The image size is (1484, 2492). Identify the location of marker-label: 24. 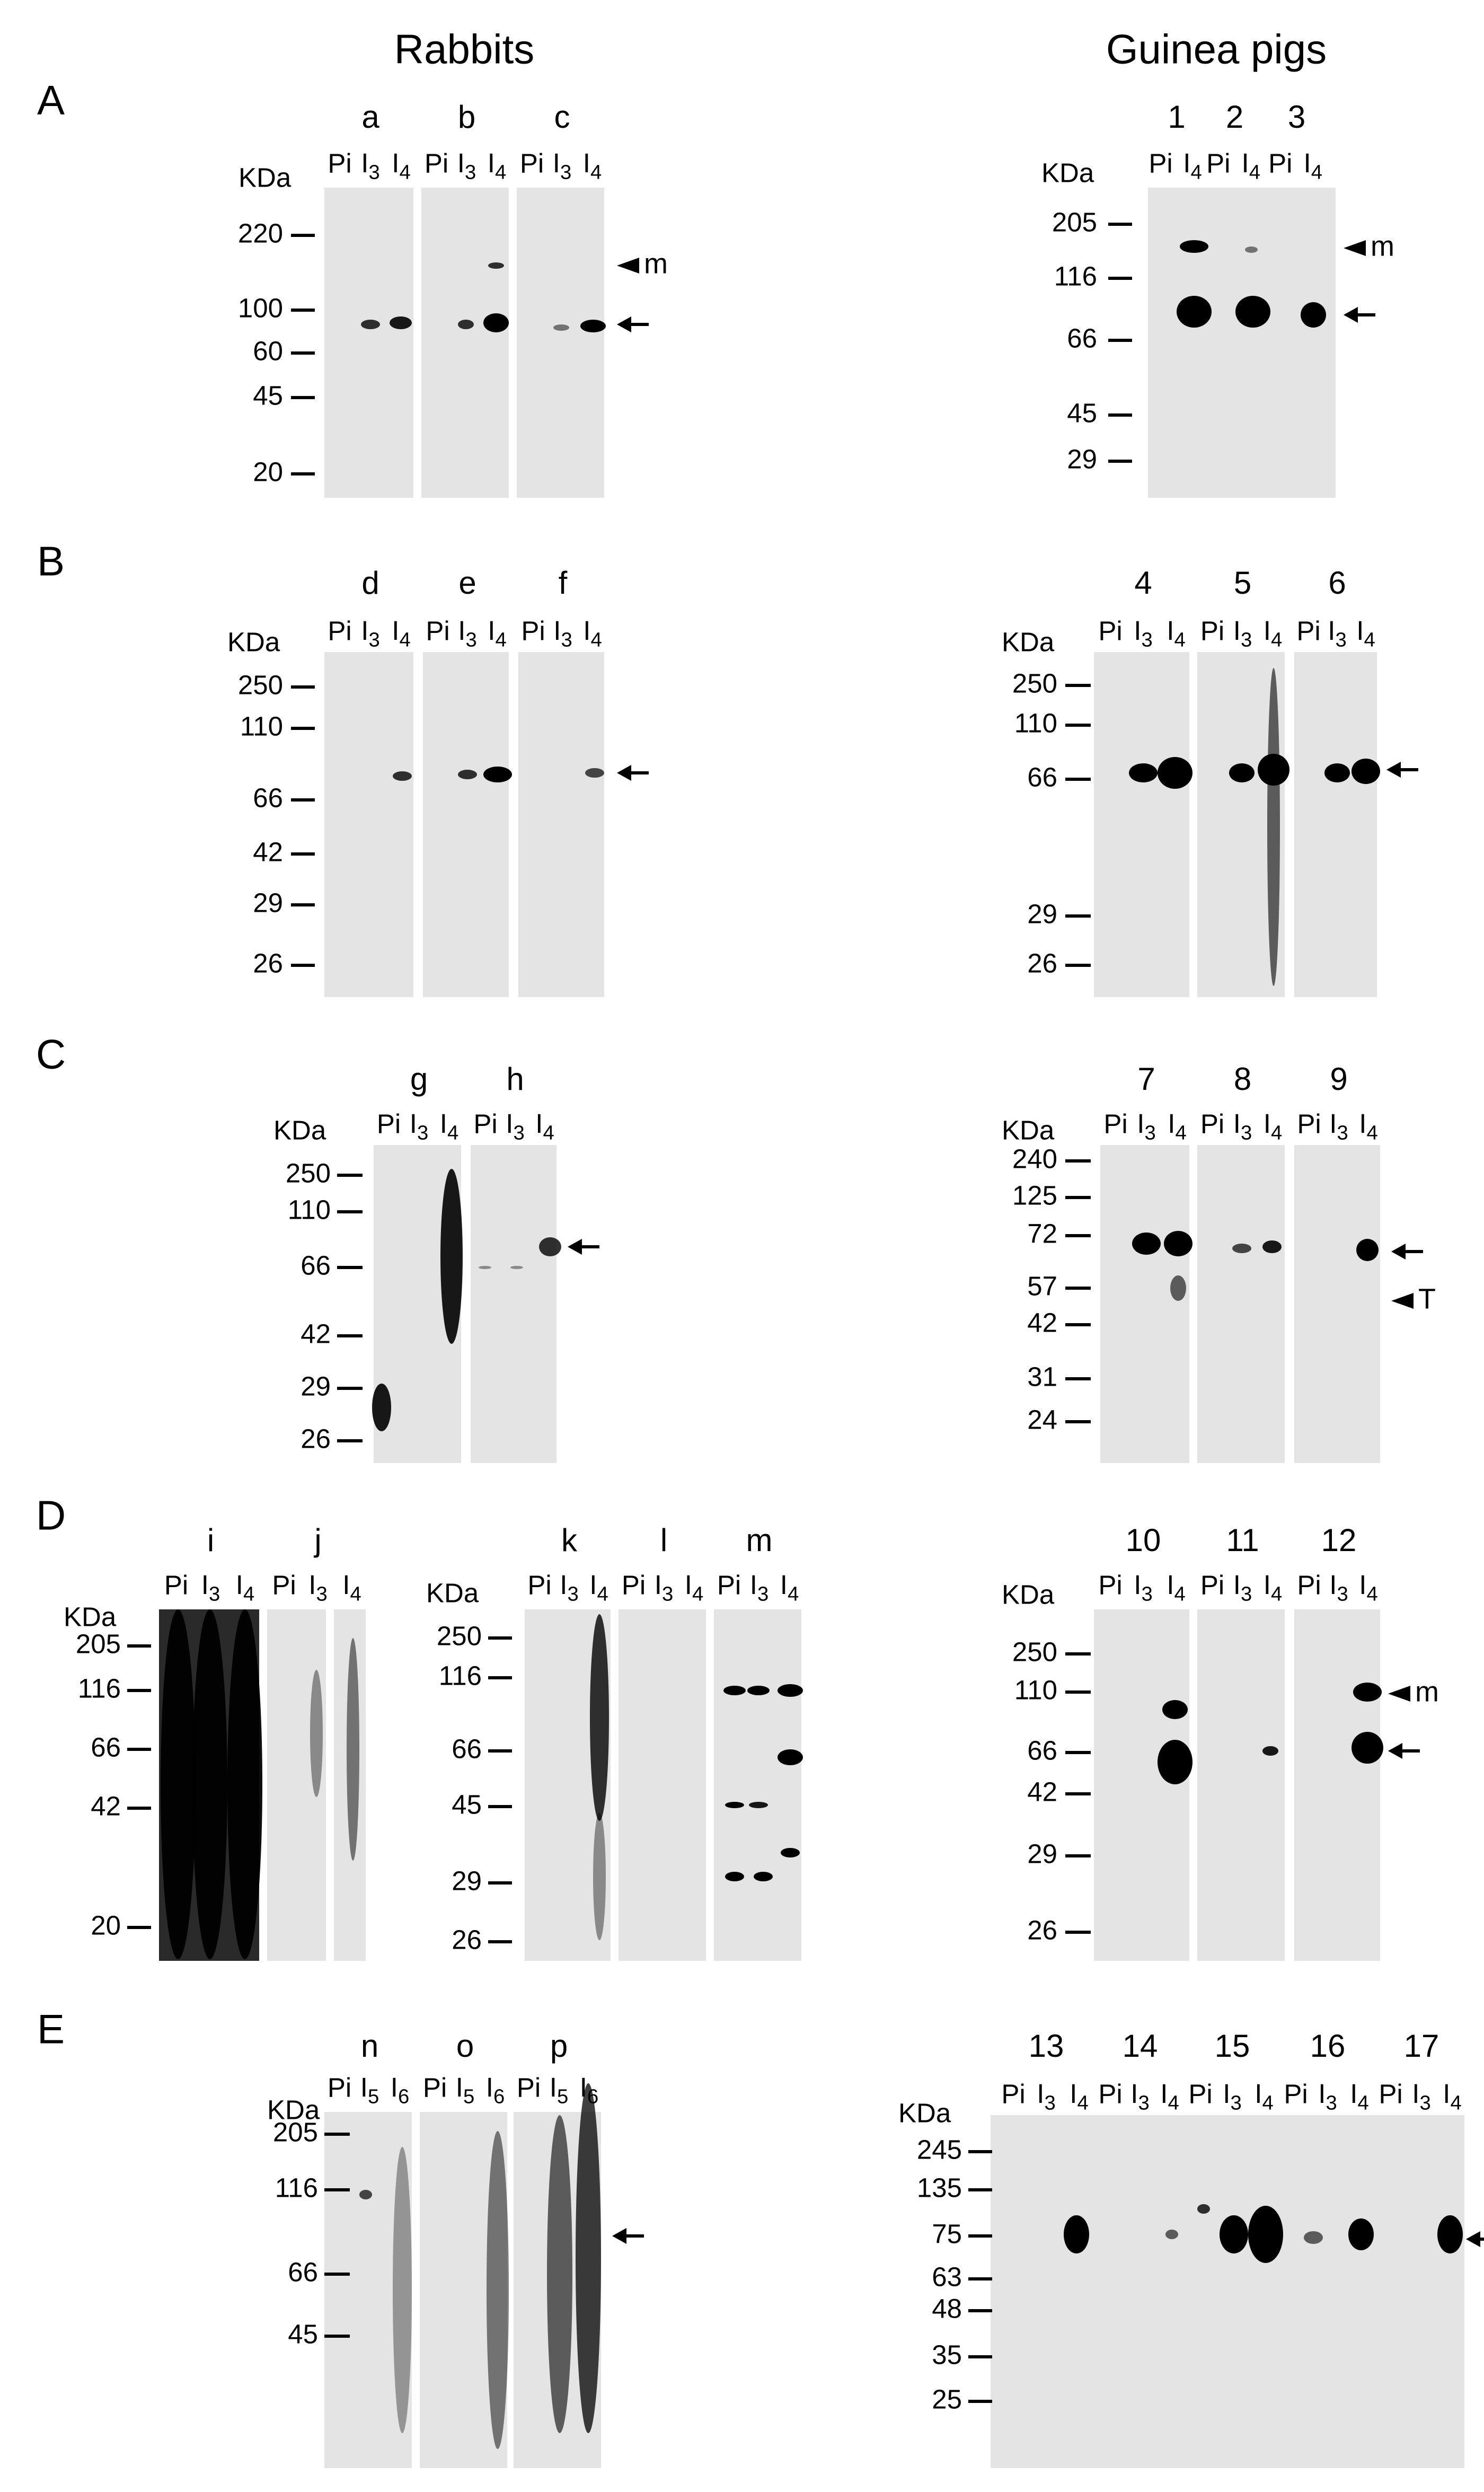
(1042, 1419).